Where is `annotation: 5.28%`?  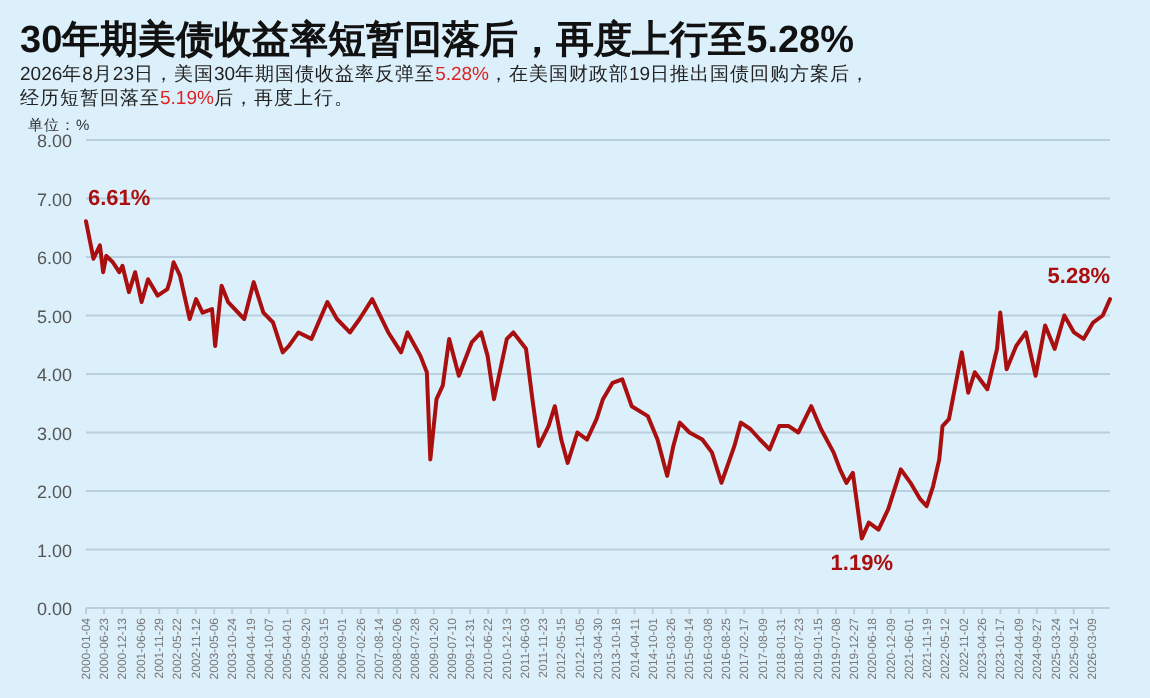
annotation: 5.28% is located at coordinates (1079, 277).